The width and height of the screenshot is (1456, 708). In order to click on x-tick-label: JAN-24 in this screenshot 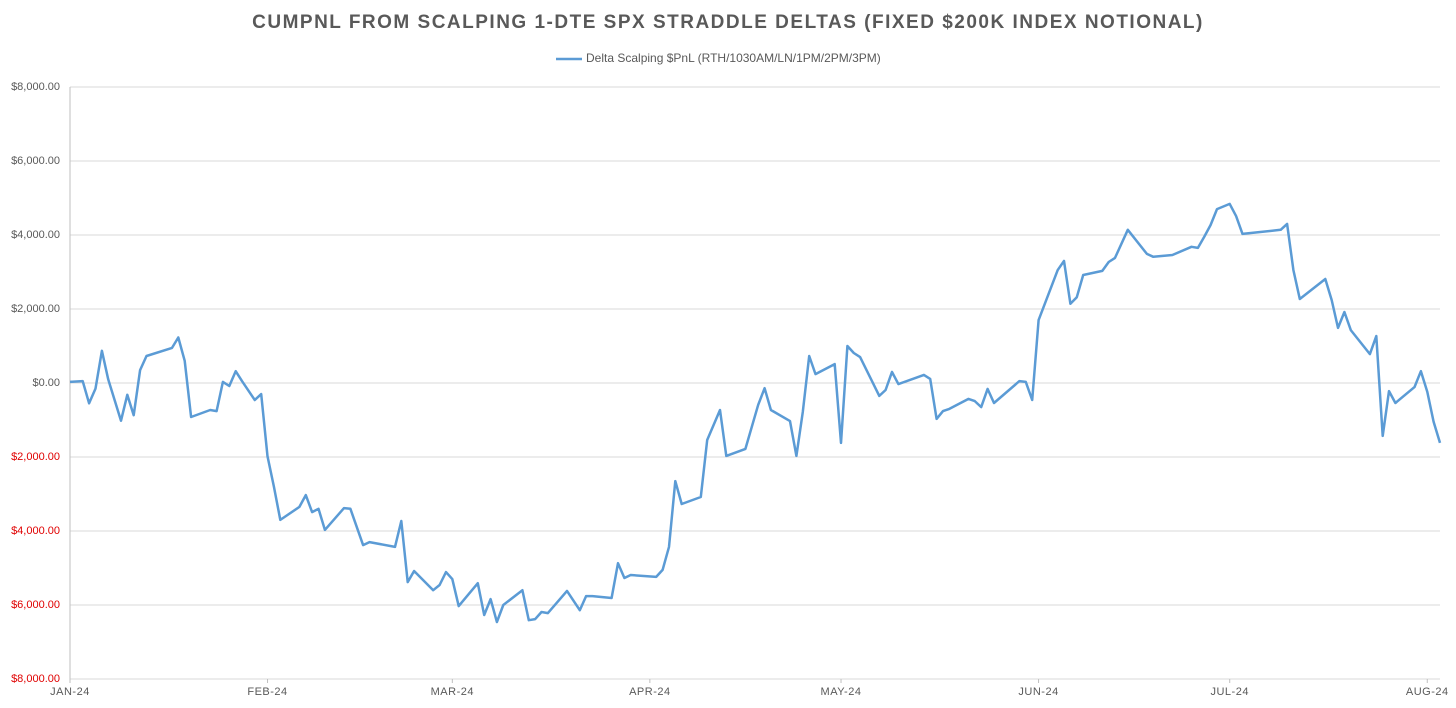, I will do `click(70, 692)`.